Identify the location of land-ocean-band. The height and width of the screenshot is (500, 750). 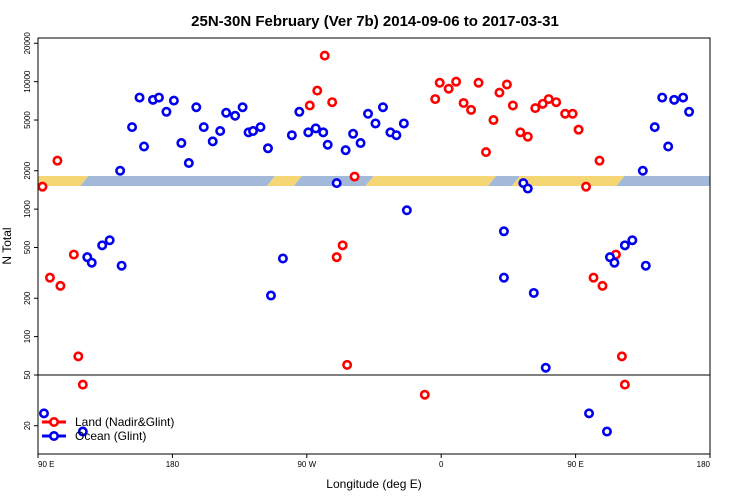
(374, 181).